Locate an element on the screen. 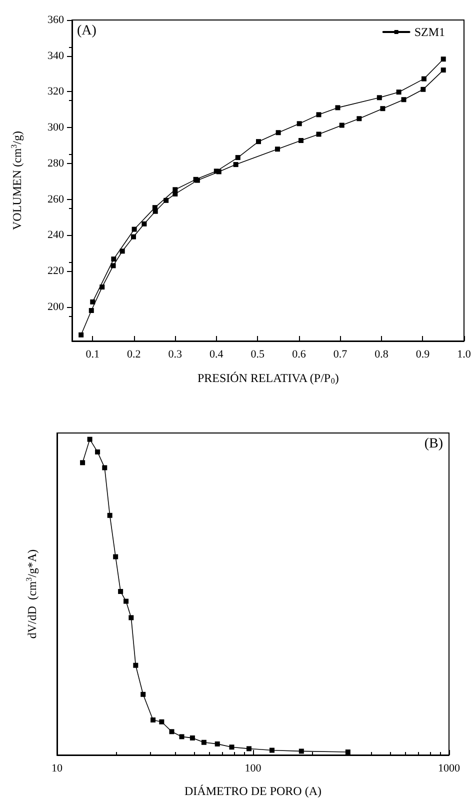 The height and width of the screenshot is (804, 475). y-axis-title: VOLUMEN (cm3/g) is located at coordinates (17, 180).